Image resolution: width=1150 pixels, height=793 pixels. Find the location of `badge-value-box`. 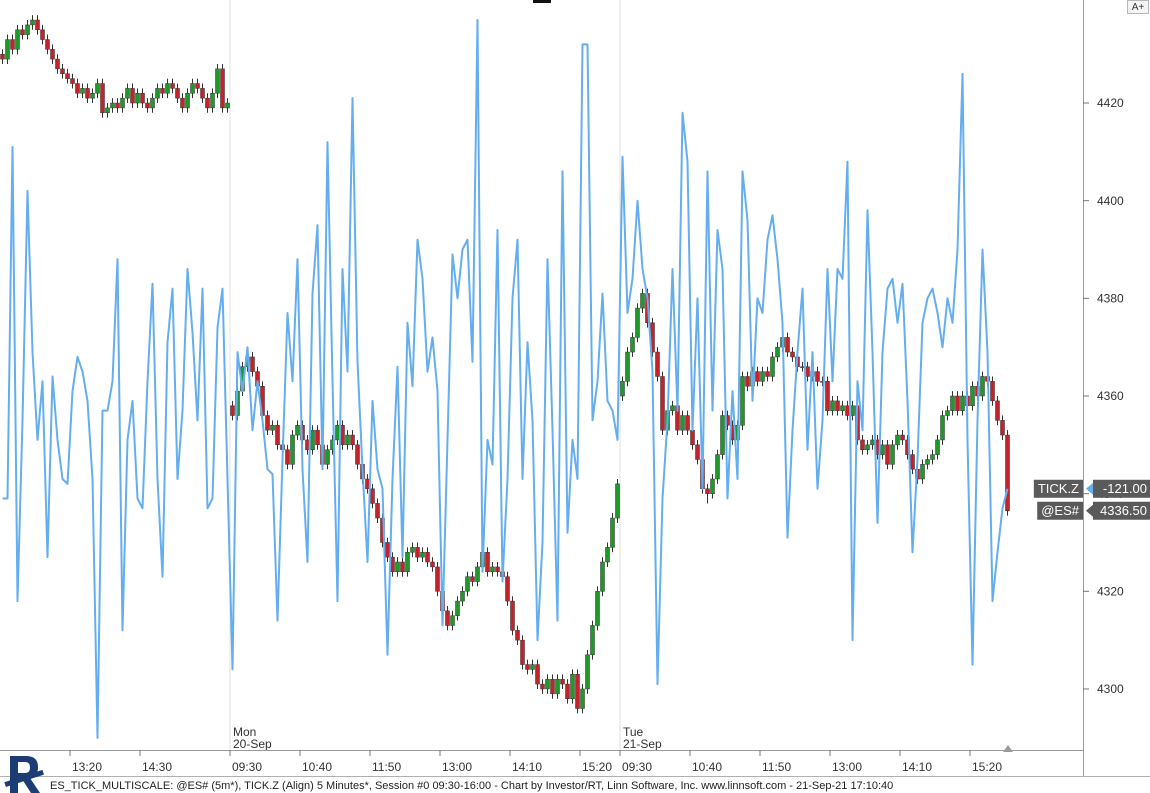

badge-value-box is located at coordinates (1121, 510).